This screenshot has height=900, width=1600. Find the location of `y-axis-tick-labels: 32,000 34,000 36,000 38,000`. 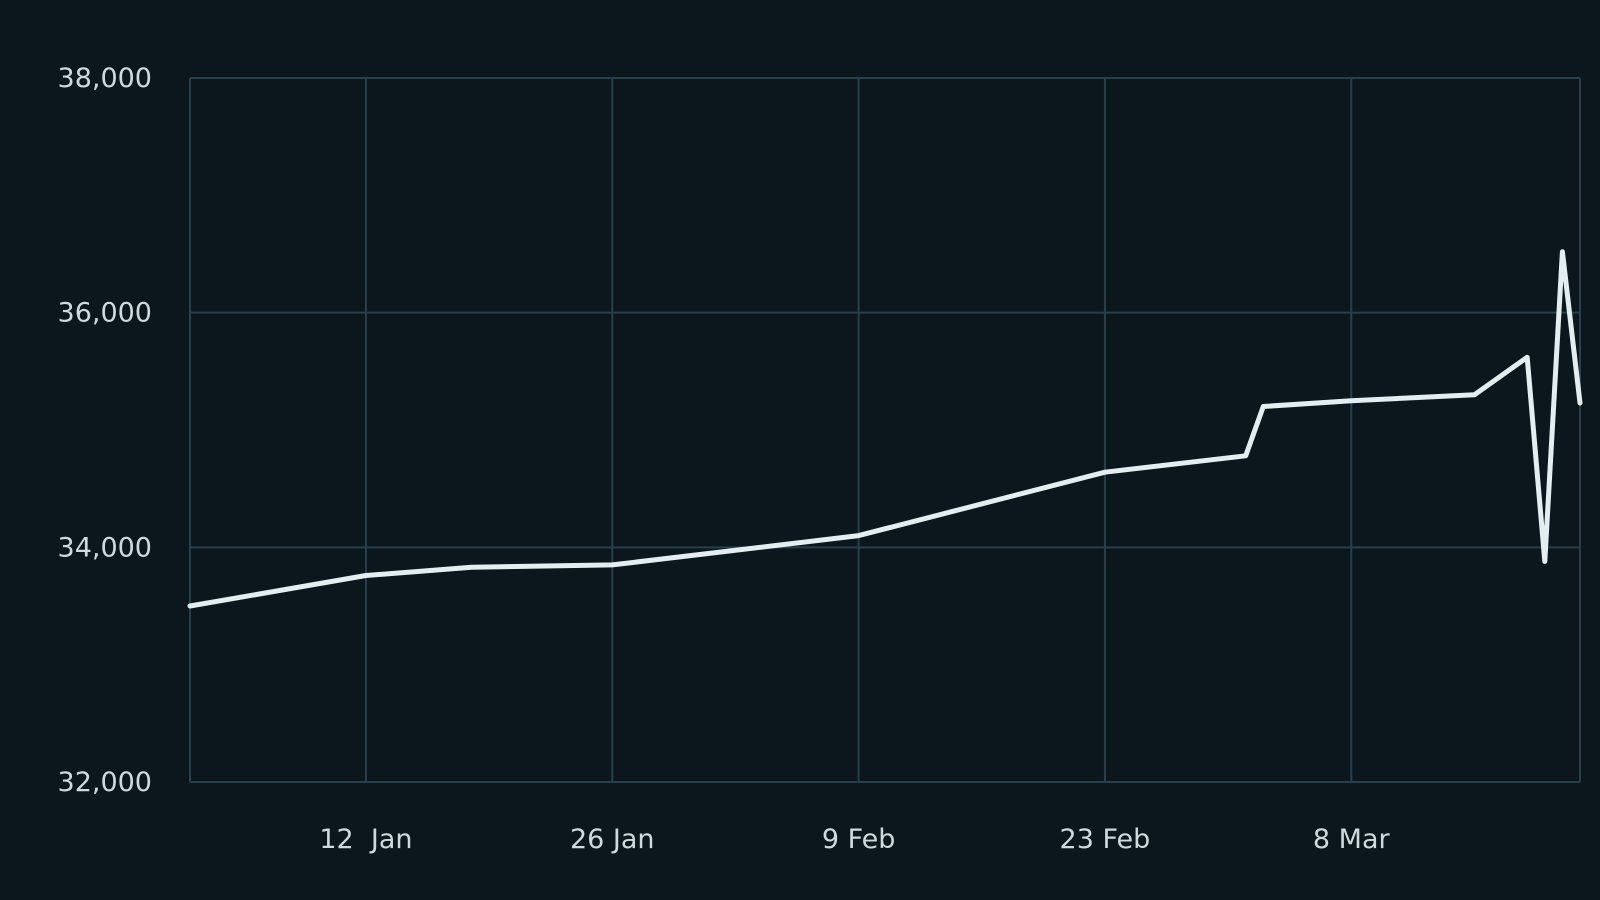

y-axis-tick-labels: 32,000 34,000 36,000 38,000 is located at coordinates (105, 430).